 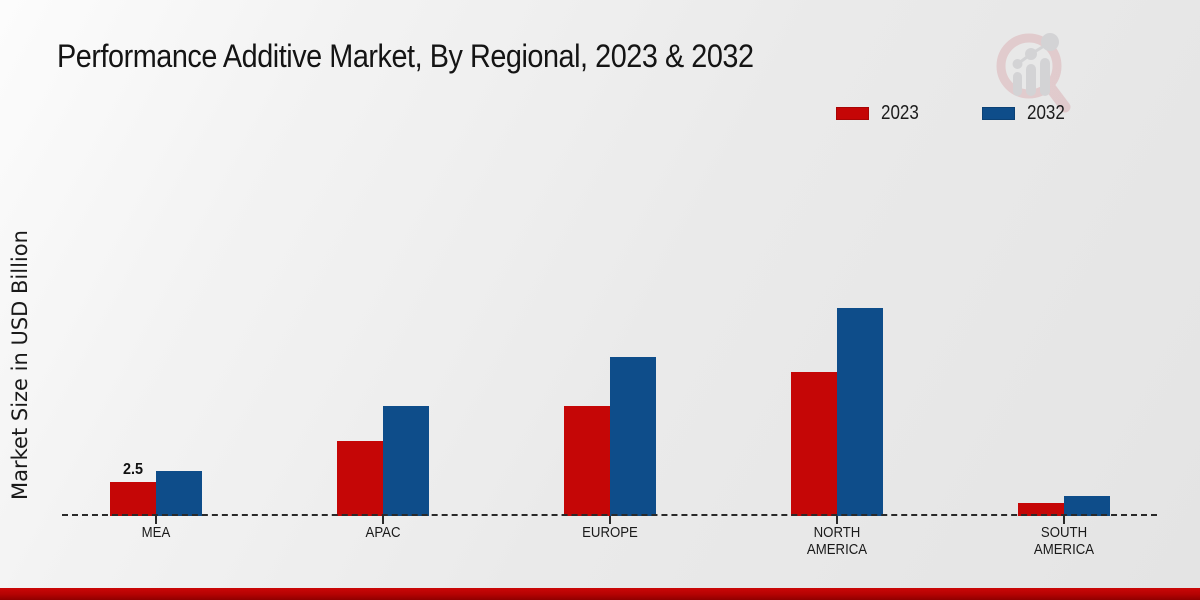 What do you see at coordinates (1033, 73) in the screenshot?
I see `magnifier-bar-chart-logo-icon` at bounding box center [1033, 73].